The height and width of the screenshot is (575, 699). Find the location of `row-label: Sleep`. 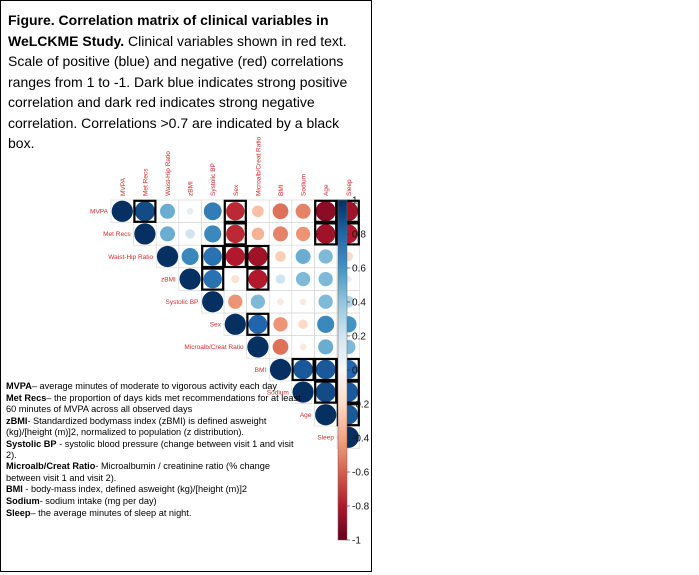

row-label: Sleep is located at coordinates (325, 438).